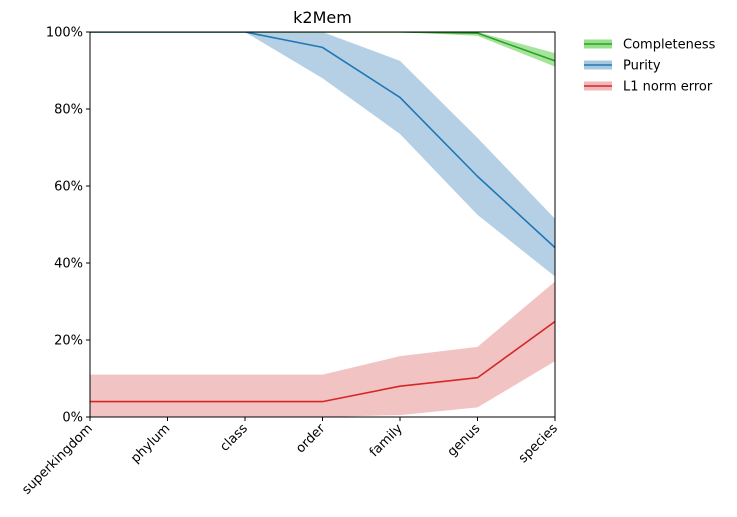 This screenshot has width=737, height=517. What do you see at coordinates (68, 110) in the screenshot?
I see `y-tick-label: 80%` at bounding box center [68, 110].